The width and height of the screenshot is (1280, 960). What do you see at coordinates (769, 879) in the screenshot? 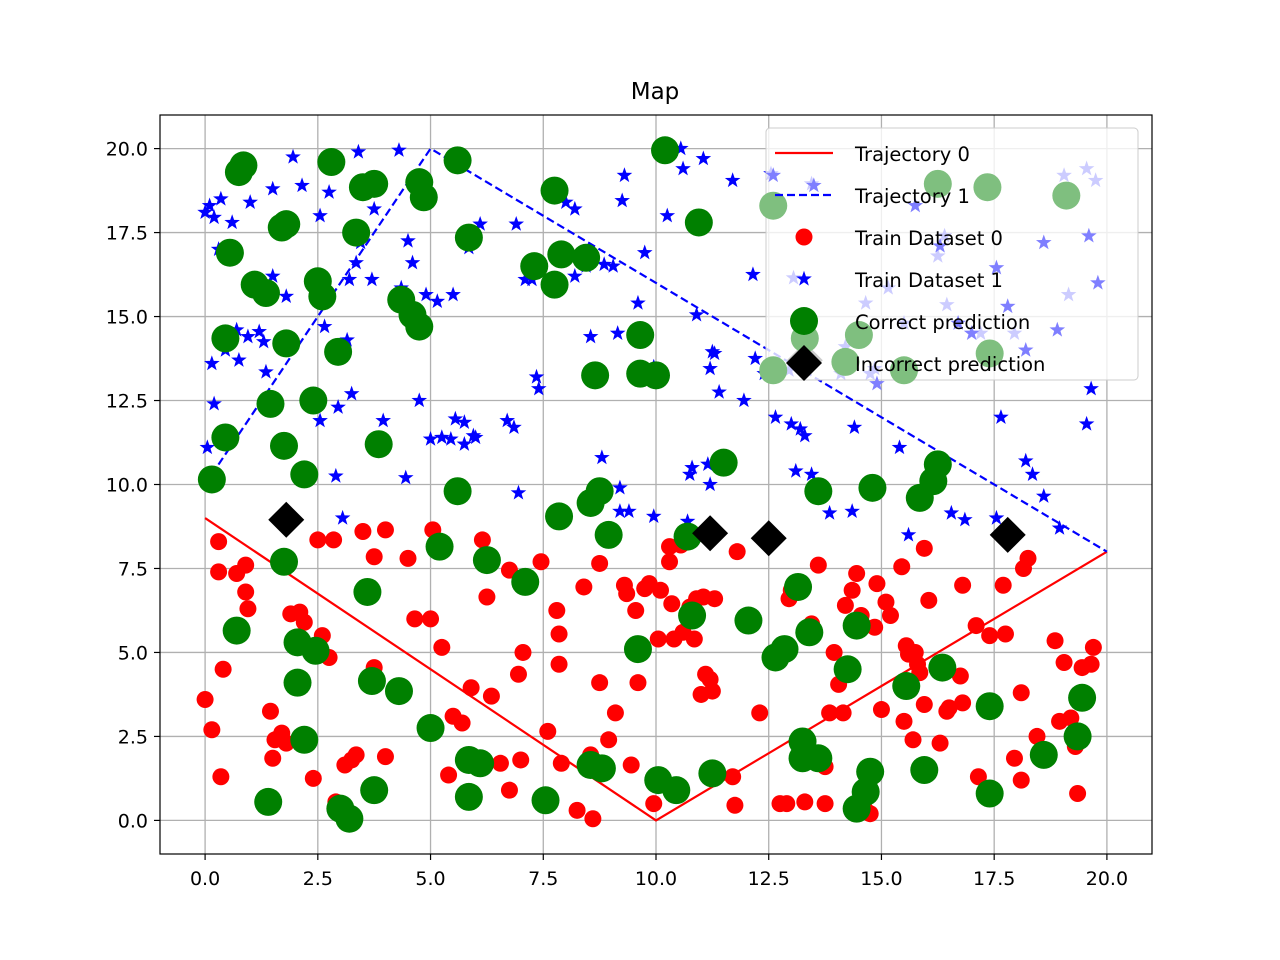
I see `x-tick-label: 12.5` at bounding box center [769, 879].